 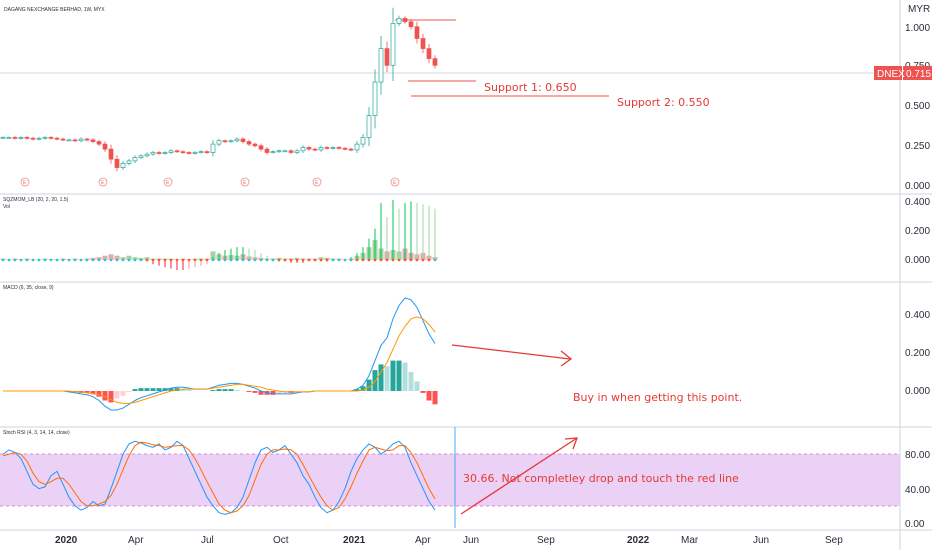 What do you see at coordinates (168, 182) in the screenshot?
I see `event-marker-3: E` at bounding box center [168, 182].